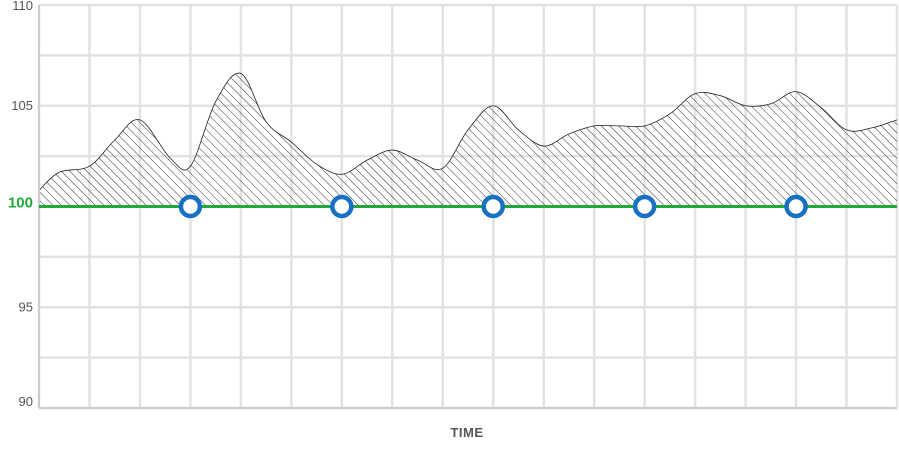  What do you see at coordinates (26, 306) in the screenshot?
I see `y-tick-label: 95` at bounding box center [26, 306].